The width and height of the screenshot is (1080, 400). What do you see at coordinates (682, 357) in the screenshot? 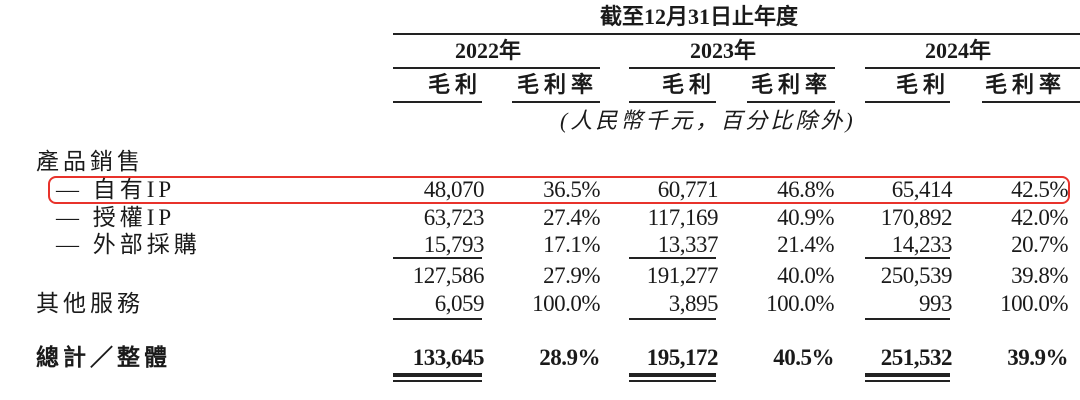
I see `cell-value: 195,172` at bounding box center [682, 357].